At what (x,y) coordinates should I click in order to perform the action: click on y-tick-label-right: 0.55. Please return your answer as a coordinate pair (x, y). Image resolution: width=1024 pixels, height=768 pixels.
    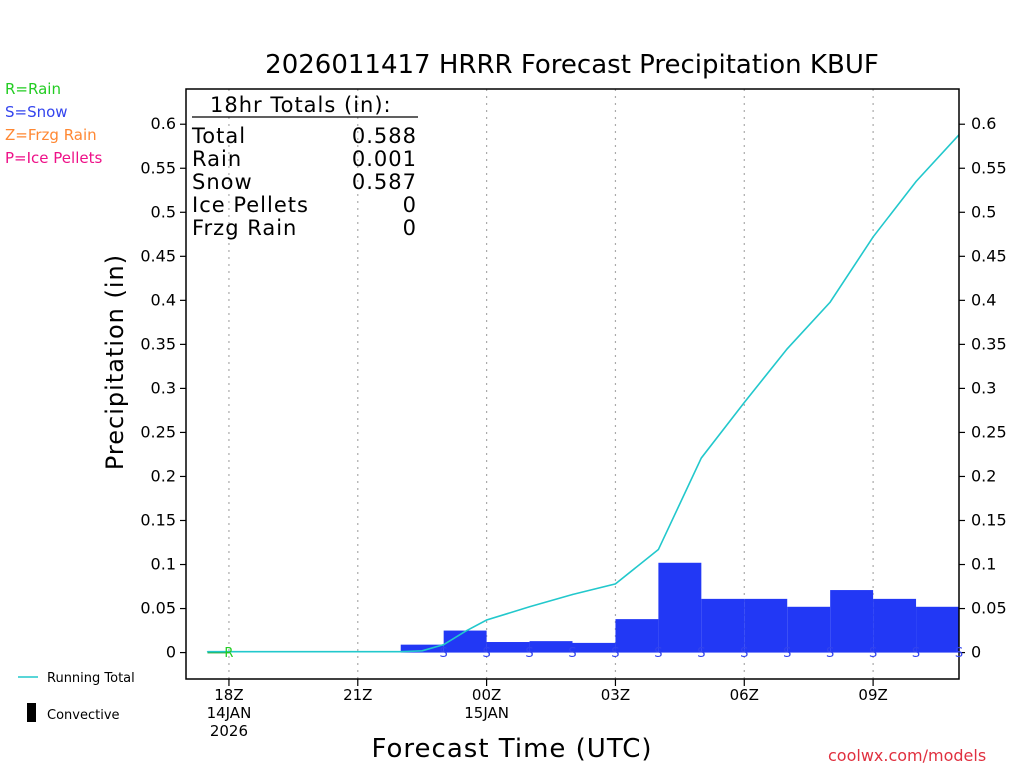
    Looking at the image, I should click on (989, 167).